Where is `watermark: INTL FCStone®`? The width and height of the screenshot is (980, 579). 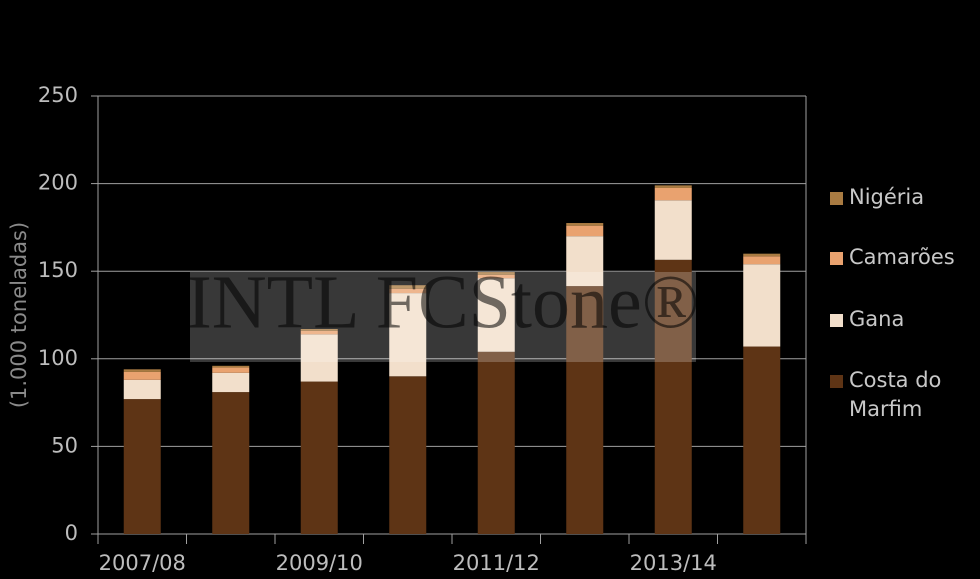 watermark: INTL FCStone® is located at coordinates (442, 302).